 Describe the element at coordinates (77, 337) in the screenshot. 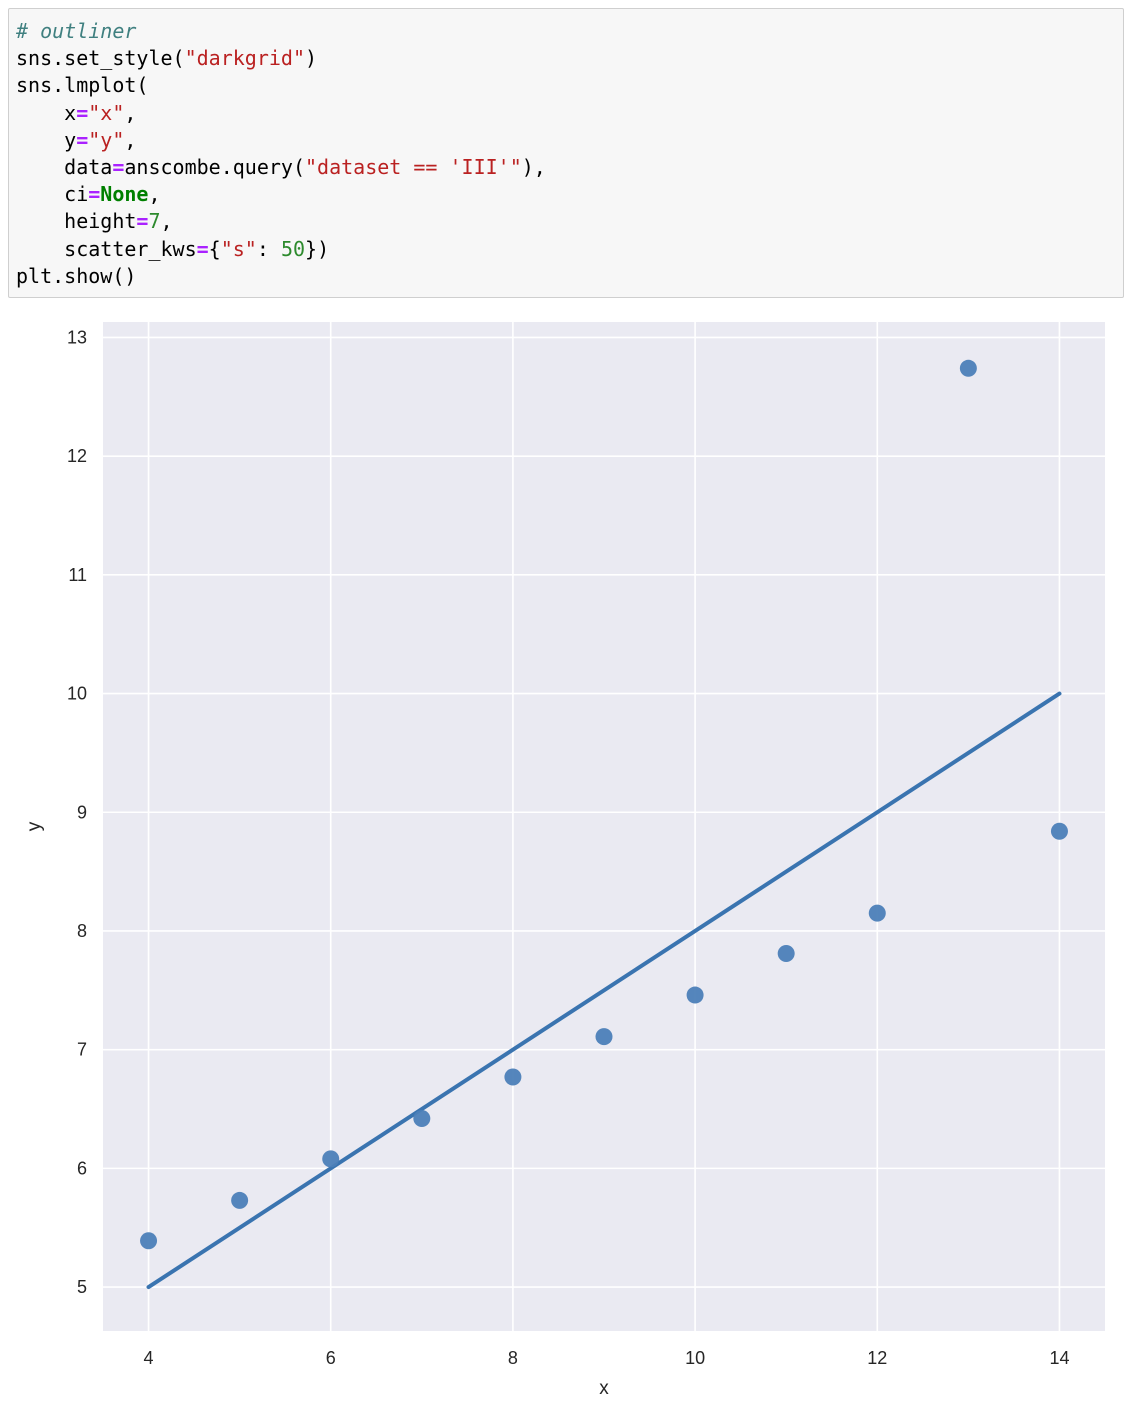

I see `y-tick-label: 13` at that location.